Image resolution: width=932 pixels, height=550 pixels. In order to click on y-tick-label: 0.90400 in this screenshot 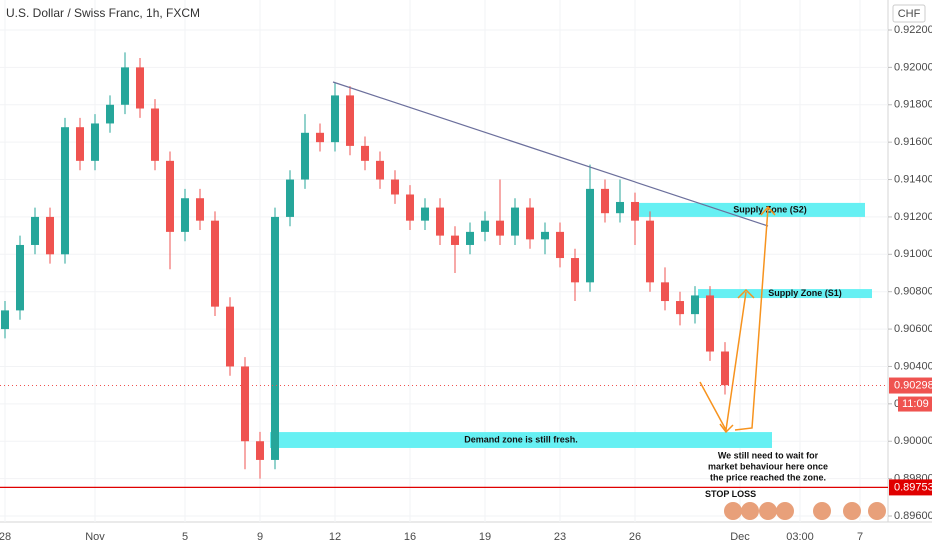, I will do `click(913, 366)`.